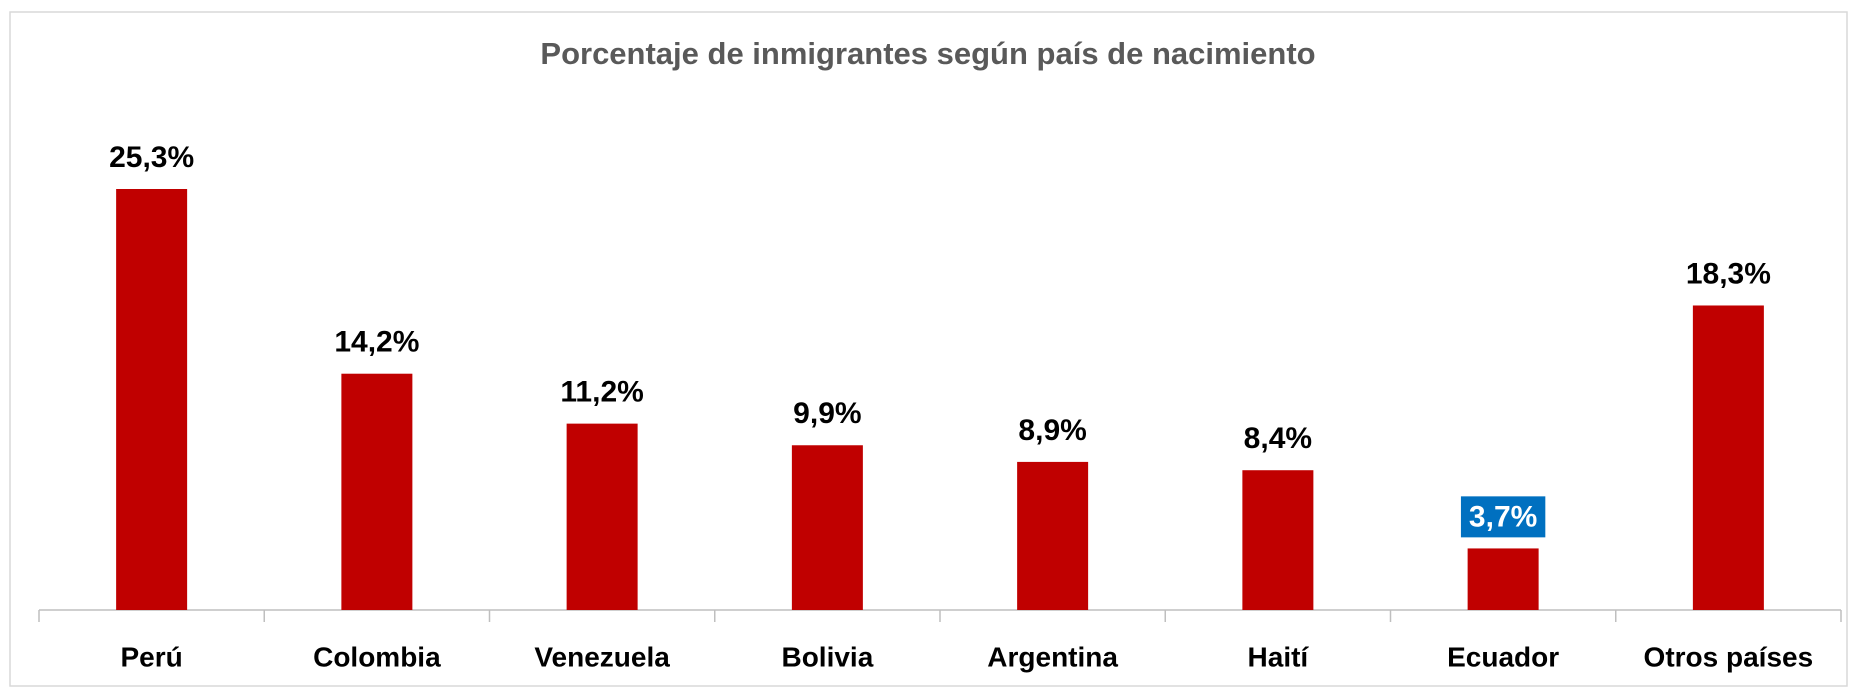 The height and width of the screenshot is (691, 1857). I want to click on x-tick-label: Perú, so click(152, 656).